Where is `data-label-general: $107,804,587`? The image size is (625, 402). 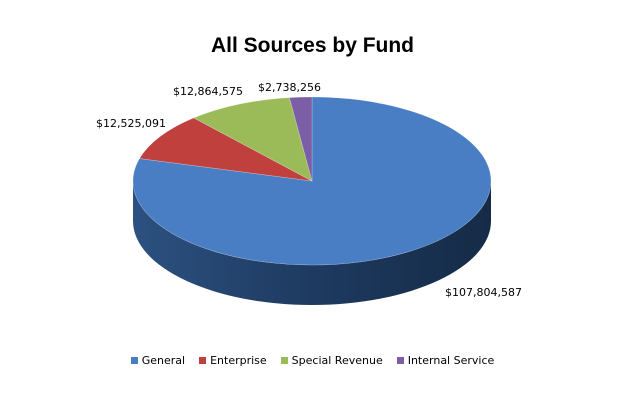
data-label-general: $107,804,587 is located at coordinates (483, 292).